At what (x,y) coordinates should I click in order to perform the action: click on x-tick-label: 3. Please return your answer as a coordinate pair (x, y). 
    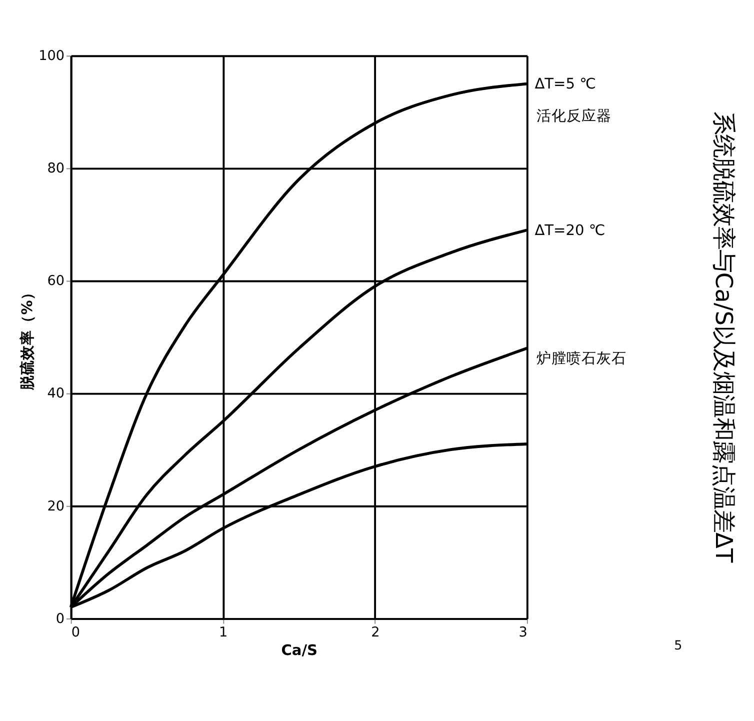
    Looking at the image, I should click on (523, 632).